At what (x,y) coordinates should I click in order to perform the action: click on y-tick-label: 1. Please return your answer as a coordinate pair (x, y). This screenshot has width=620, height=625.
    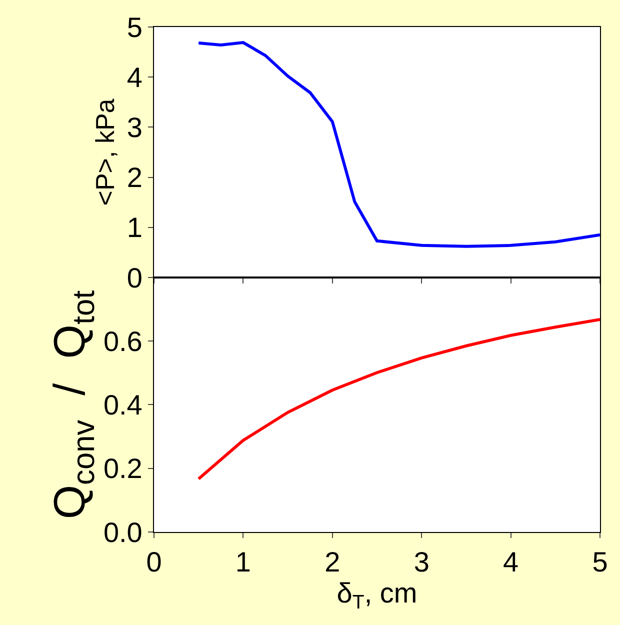
    Looking at the image, I should click on (134, 228).